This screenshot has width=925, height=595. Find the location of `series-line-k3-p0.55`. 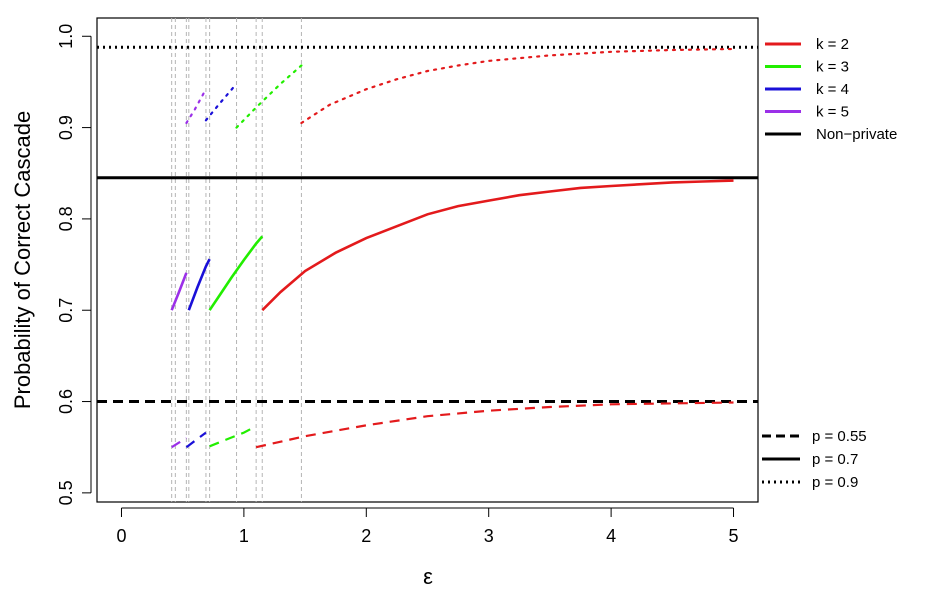

series-line-k3-p0.55 is located at coordinates (233, 436).